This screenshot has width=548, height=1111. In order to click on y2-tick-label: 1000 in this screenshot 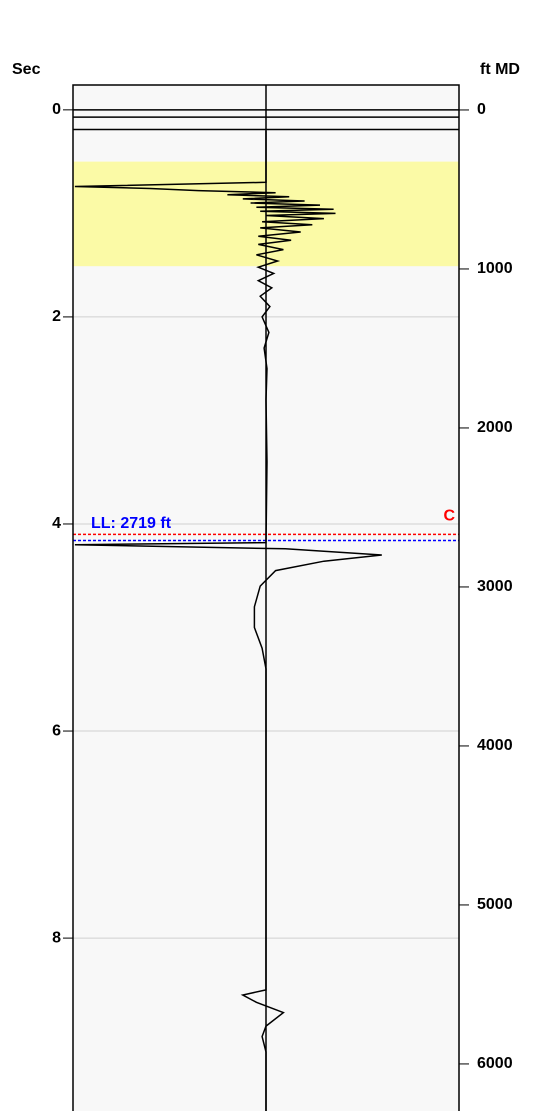, I will do `click(495, 268)`.